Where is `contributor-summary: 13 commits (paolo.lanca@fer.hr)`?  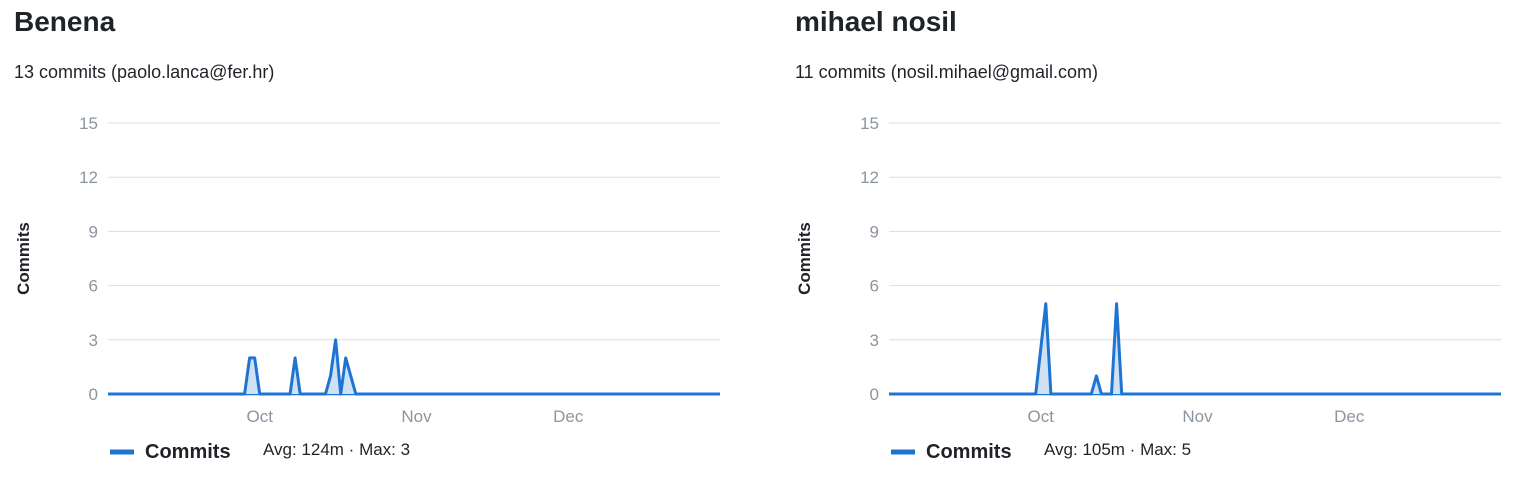 contributor-summary: 13 commits (paolo.lanca@fer.hr) is located at coordinates (144, 72).